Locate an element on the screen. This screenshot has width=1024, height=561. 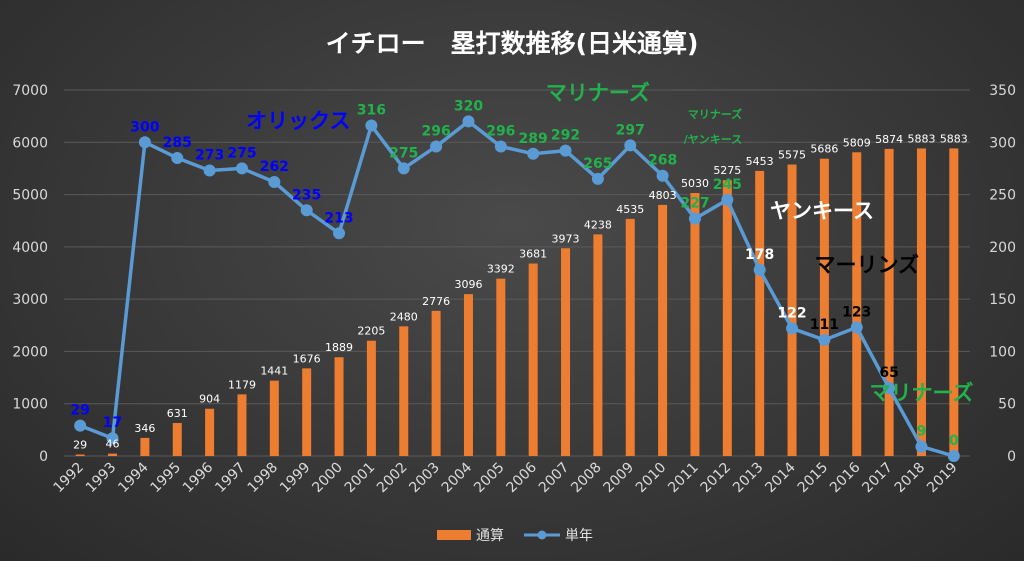
bar-data-label: 5883 is located at coordinates (921, 138).